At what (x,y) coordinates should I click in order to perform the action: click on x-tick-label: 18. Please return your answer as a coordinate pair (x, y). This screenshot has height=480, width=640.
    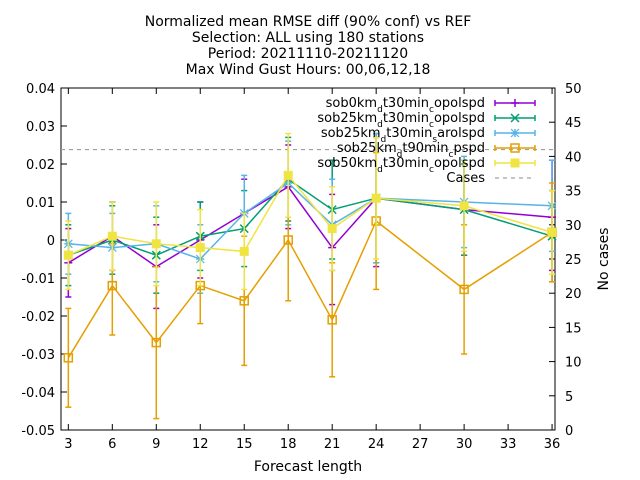
    Looking at the image, I should click on (288, 444).